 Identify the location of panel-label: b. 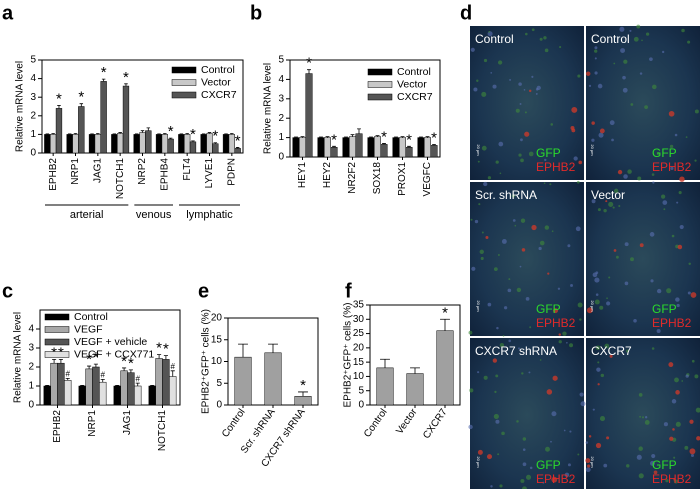
(256, 13).